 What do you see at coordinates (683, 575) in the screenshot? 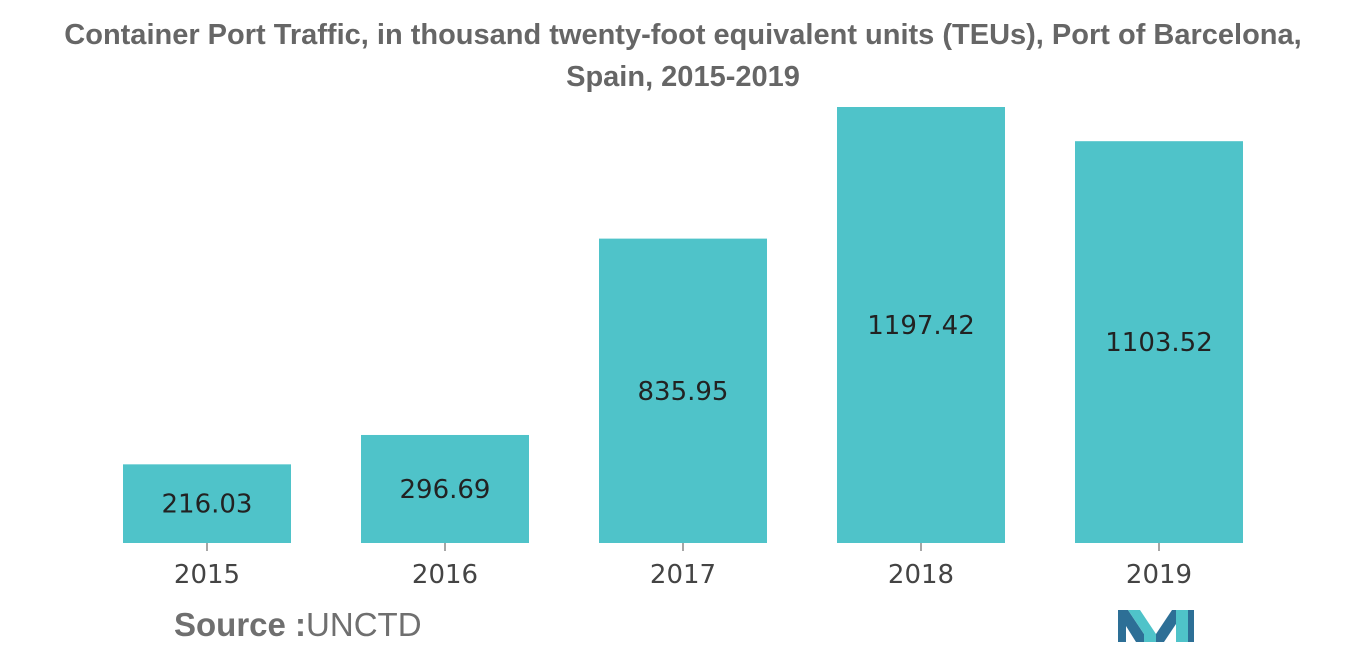
I see `x-tick-label-2017: 2017` at bounding box center [683, 575].